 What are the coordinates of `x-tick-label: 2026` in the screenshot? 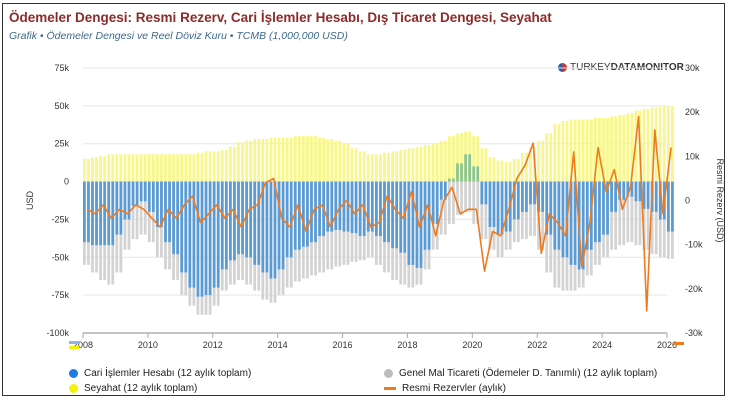 It's located at (667, 345).